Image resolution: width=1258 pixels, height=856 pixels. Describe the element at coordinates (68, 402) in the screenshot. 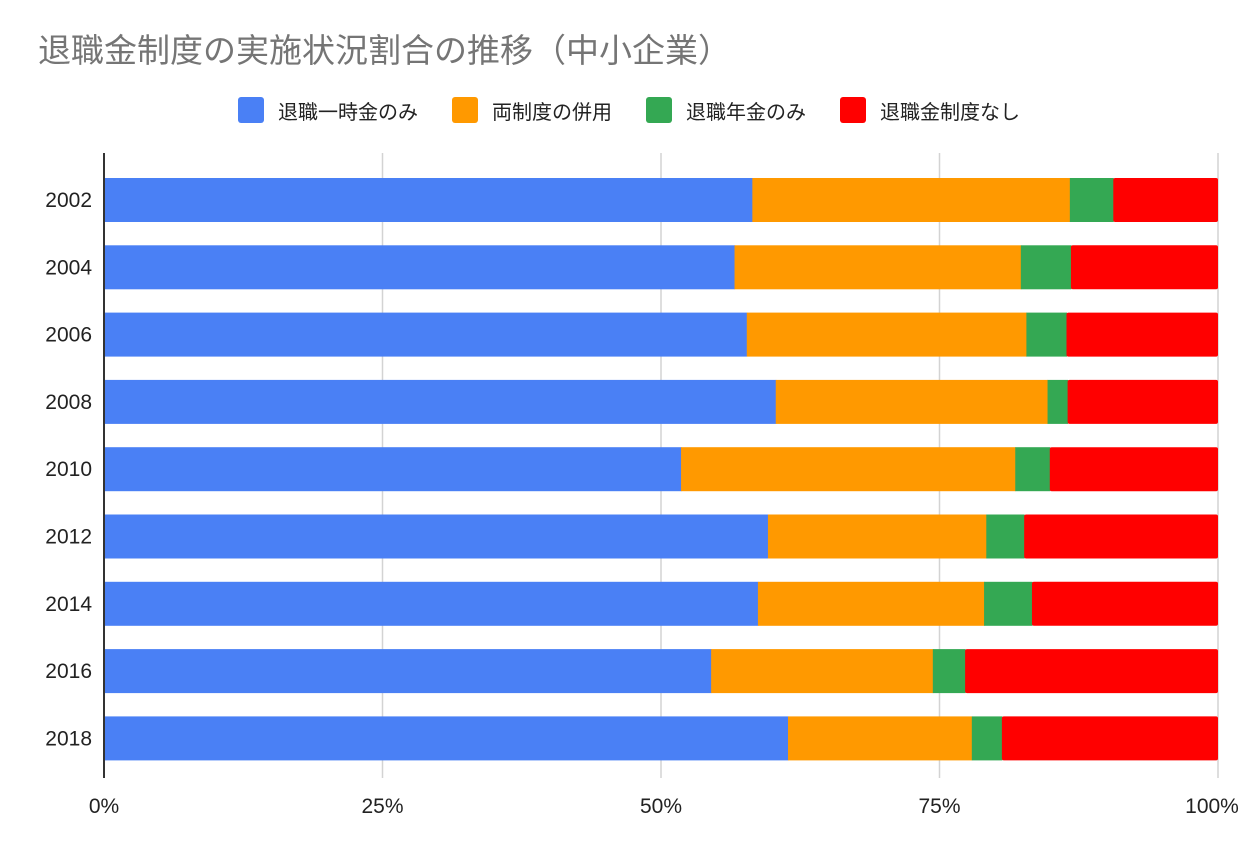

I see `y-tick-label: 2008` at that location.